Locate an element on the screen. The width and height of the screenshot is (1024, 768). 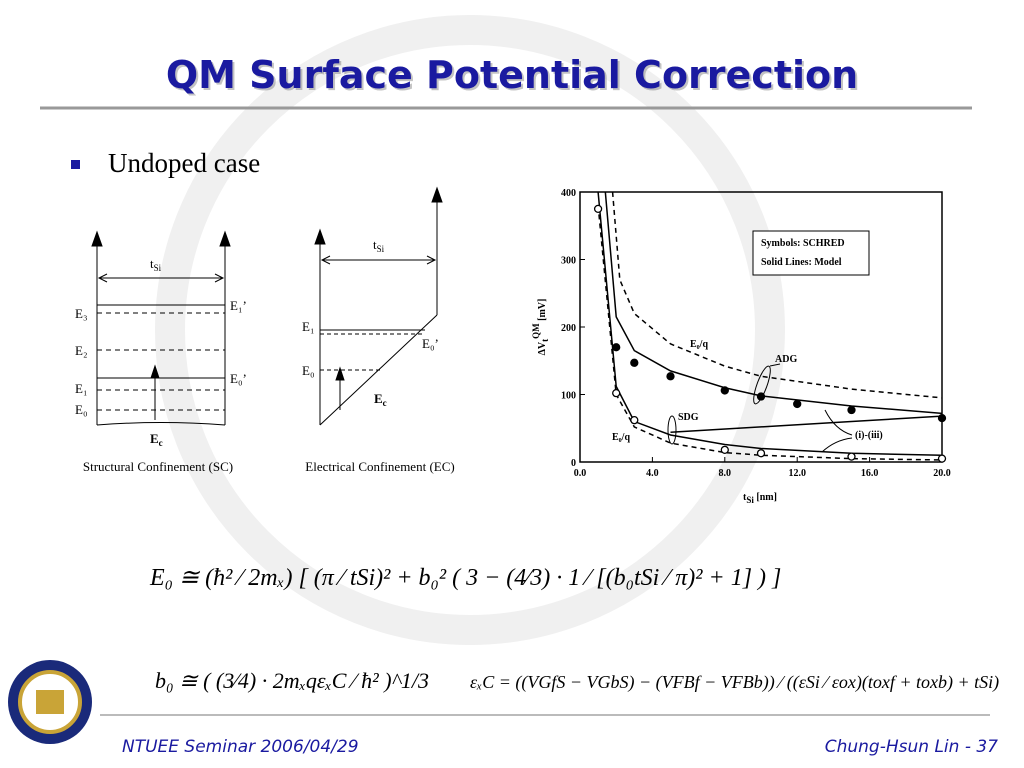
y-tick-label: 300 is located at coordinates (568, 261).